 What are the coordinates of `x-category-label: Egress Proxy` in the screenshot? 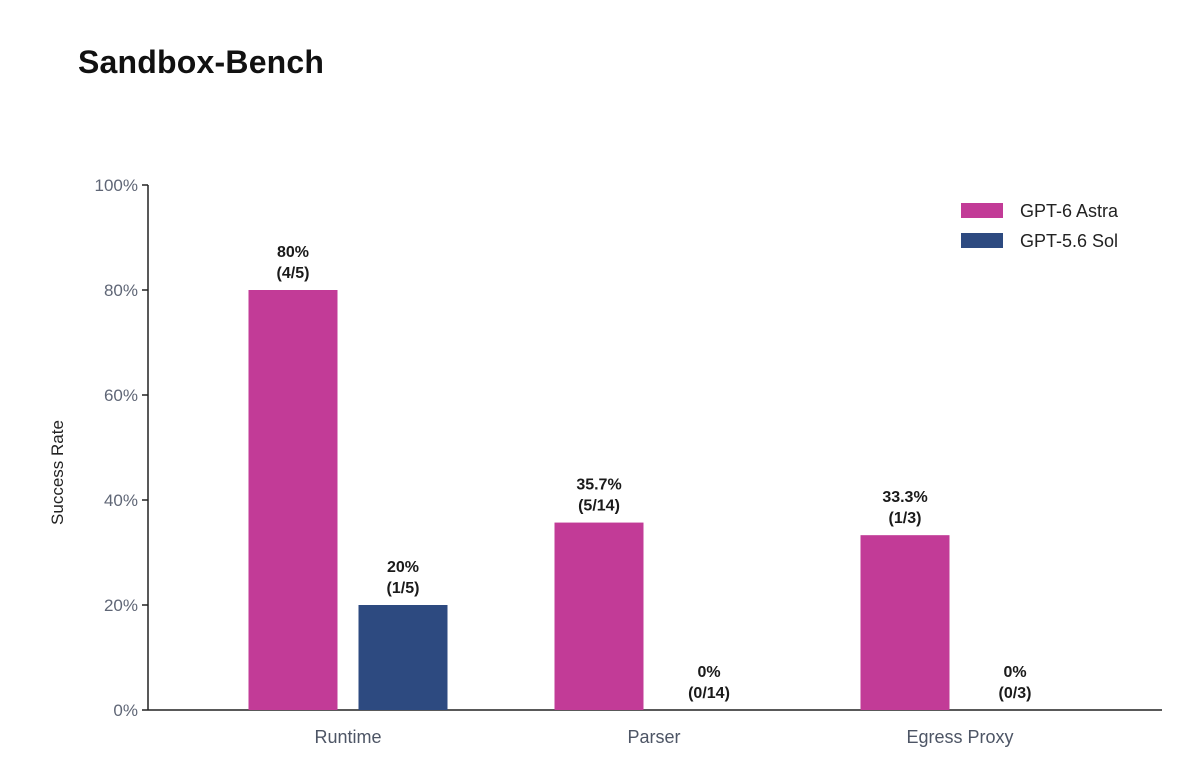 It's located at (959, 737).